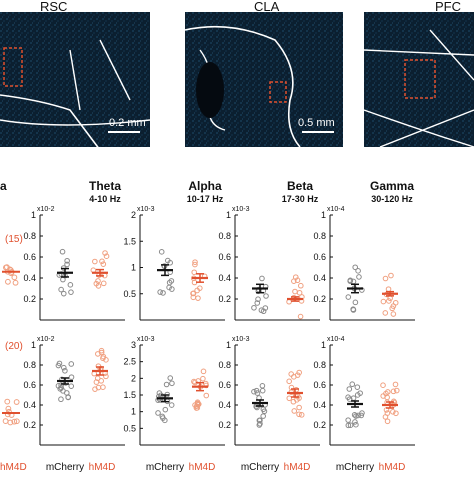 The image size is (474, 479). Describe the element at coordinates (267, 7) in the screenshot. I see `cla-title: CLA` at that location.